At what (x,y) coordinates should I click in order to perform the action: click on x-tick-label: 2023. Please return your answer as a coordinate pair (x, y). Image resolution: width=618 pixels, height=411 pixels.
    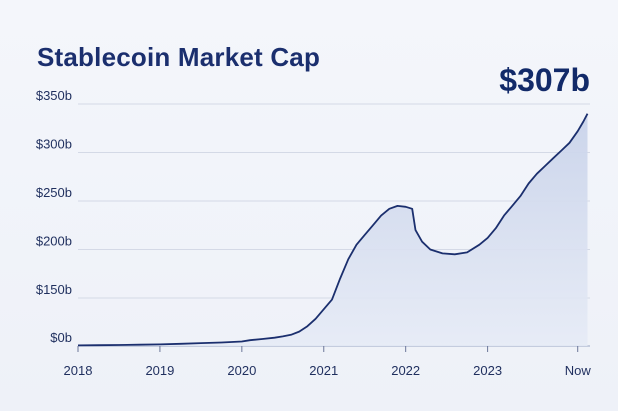
    Looking at the image, I should click on (487, 370).